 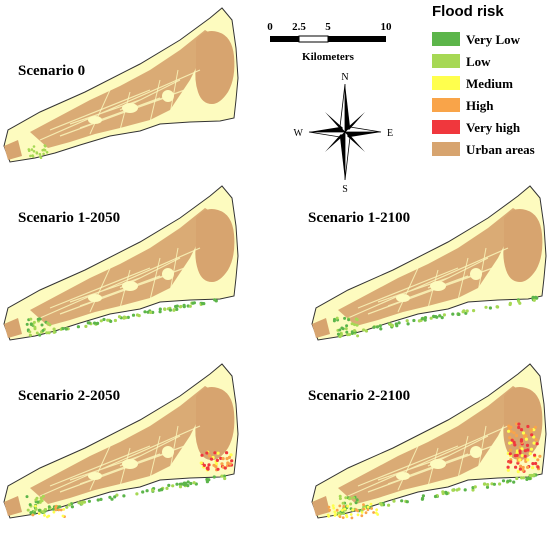 I want to click on scale-bar: 0 2.5 5 10 Kilometers, so click(x=329, y=42).